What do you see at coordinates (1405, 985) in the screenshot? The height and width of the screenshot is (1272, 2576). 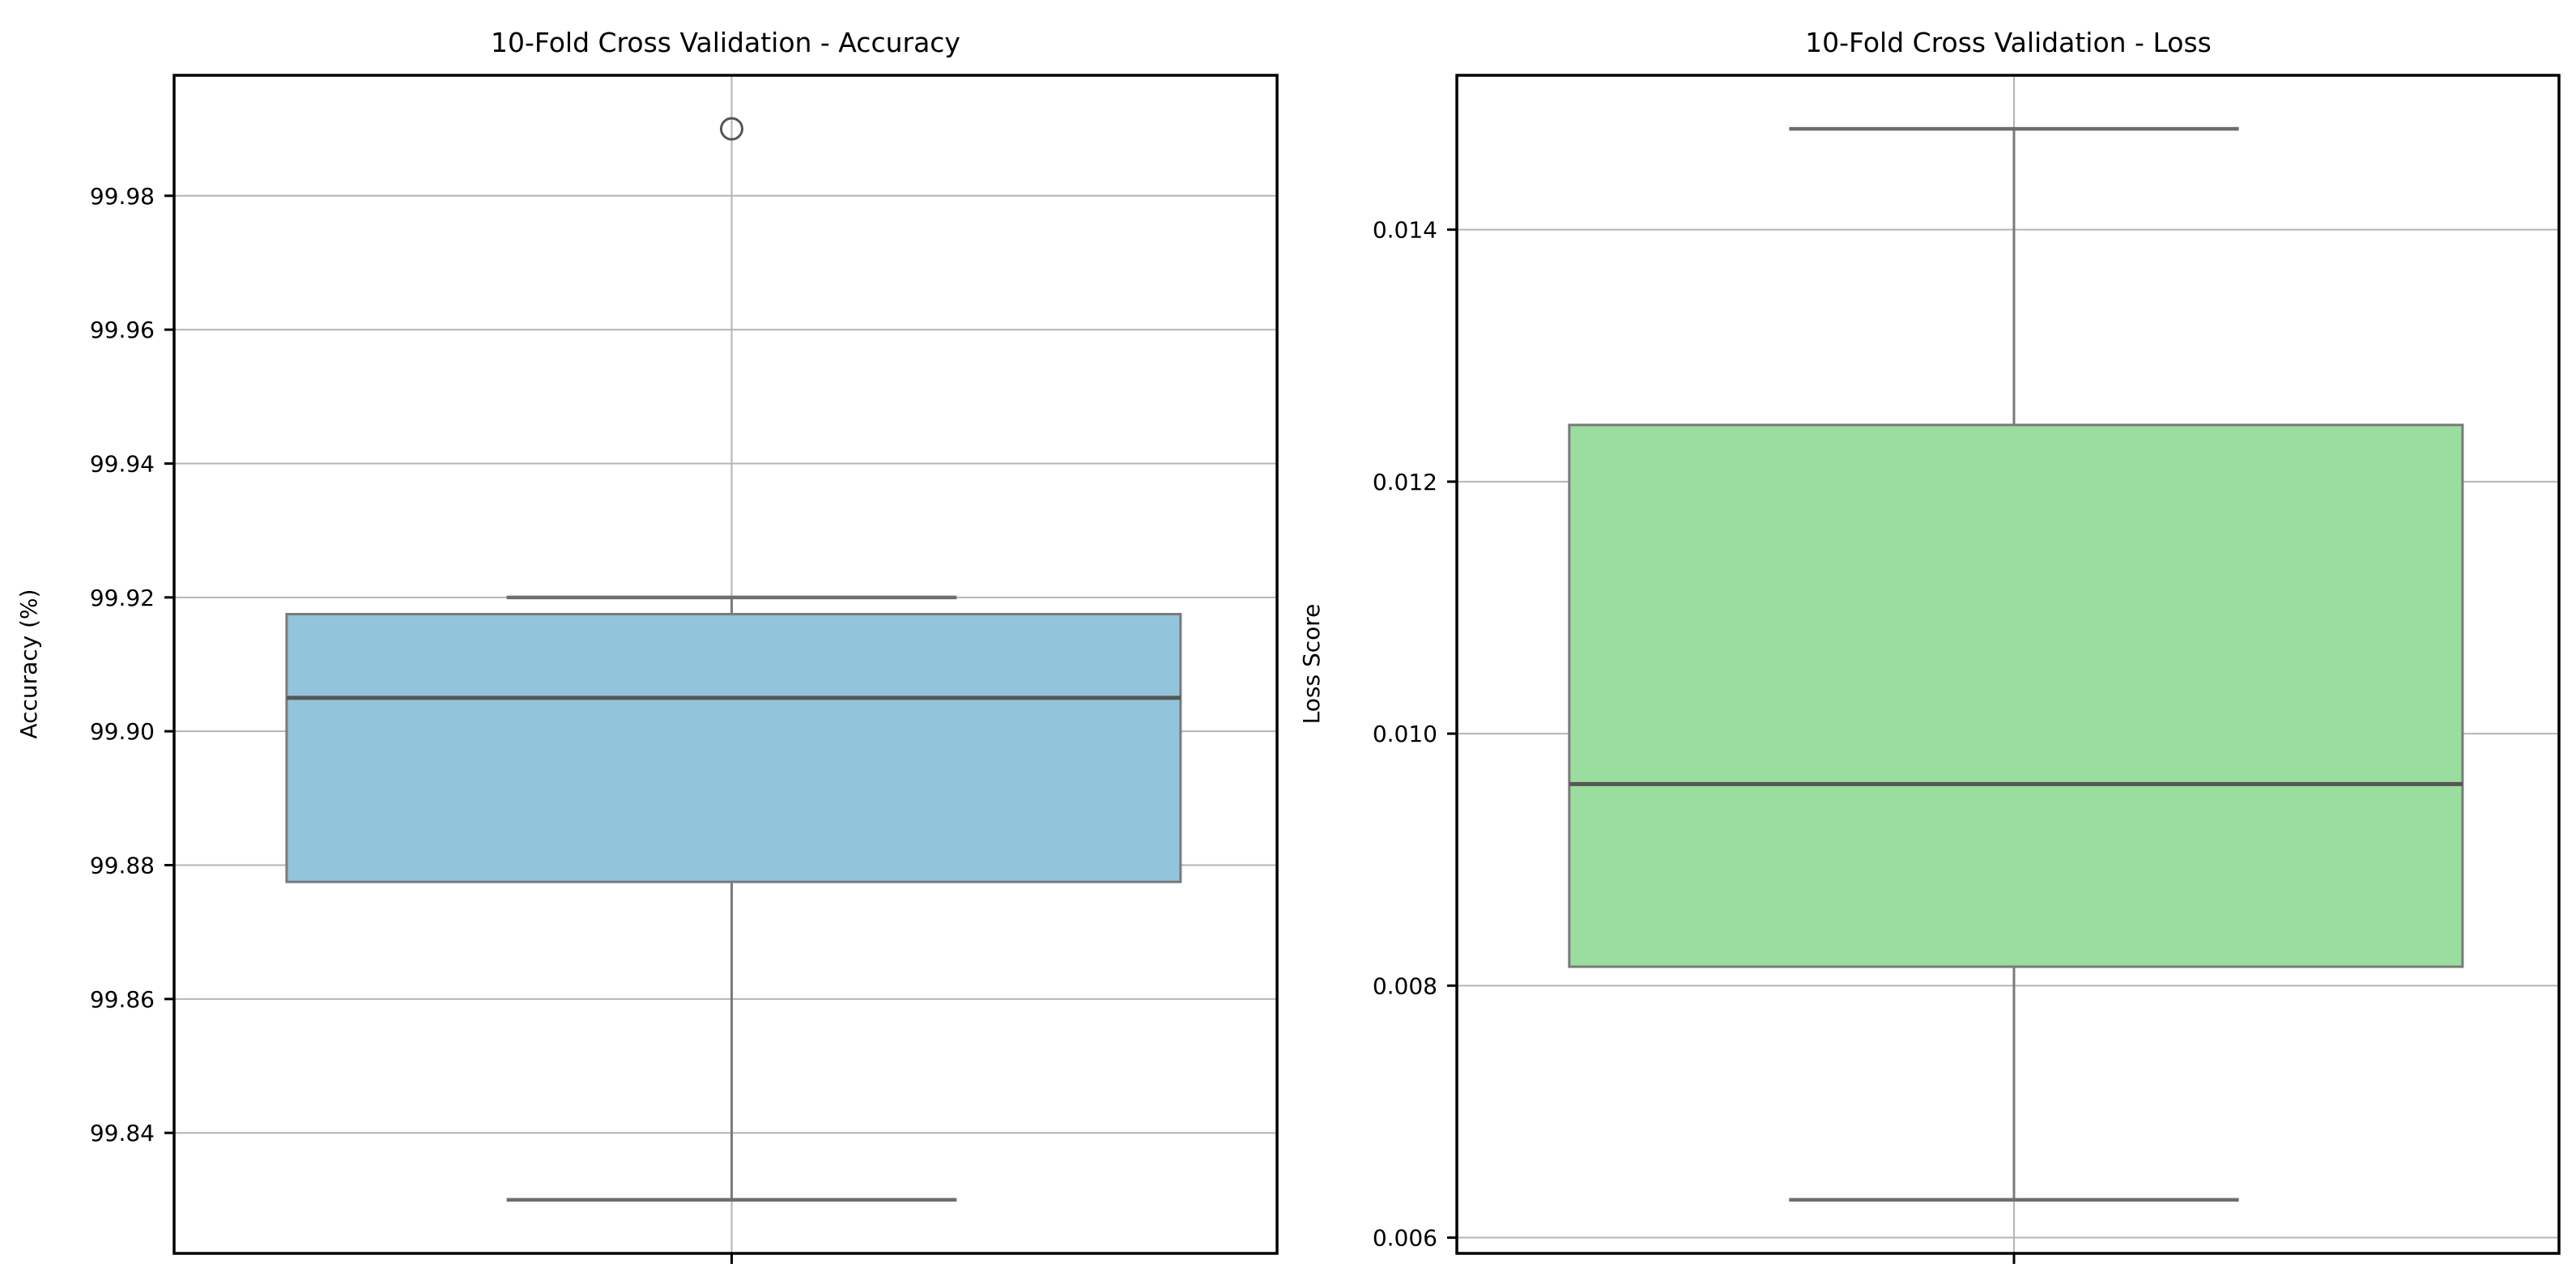 I see `y-tick-label: 0.008` at bounding box center [1405, 985].